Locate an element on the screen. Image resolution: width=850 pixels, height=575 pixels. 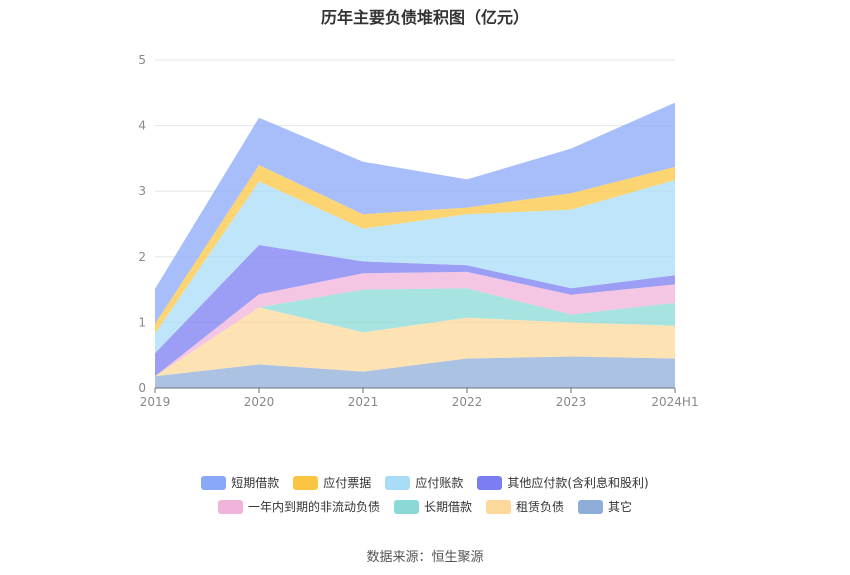
x-tick-label: 2020 is located at coordinates (259, 402).